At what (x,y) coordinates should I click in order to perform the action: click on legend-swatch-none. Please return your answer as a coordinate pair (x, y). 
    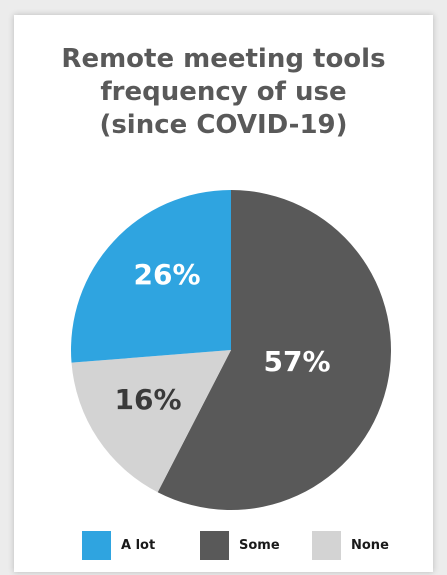
    Looking at the image, I should click on (326, 545).